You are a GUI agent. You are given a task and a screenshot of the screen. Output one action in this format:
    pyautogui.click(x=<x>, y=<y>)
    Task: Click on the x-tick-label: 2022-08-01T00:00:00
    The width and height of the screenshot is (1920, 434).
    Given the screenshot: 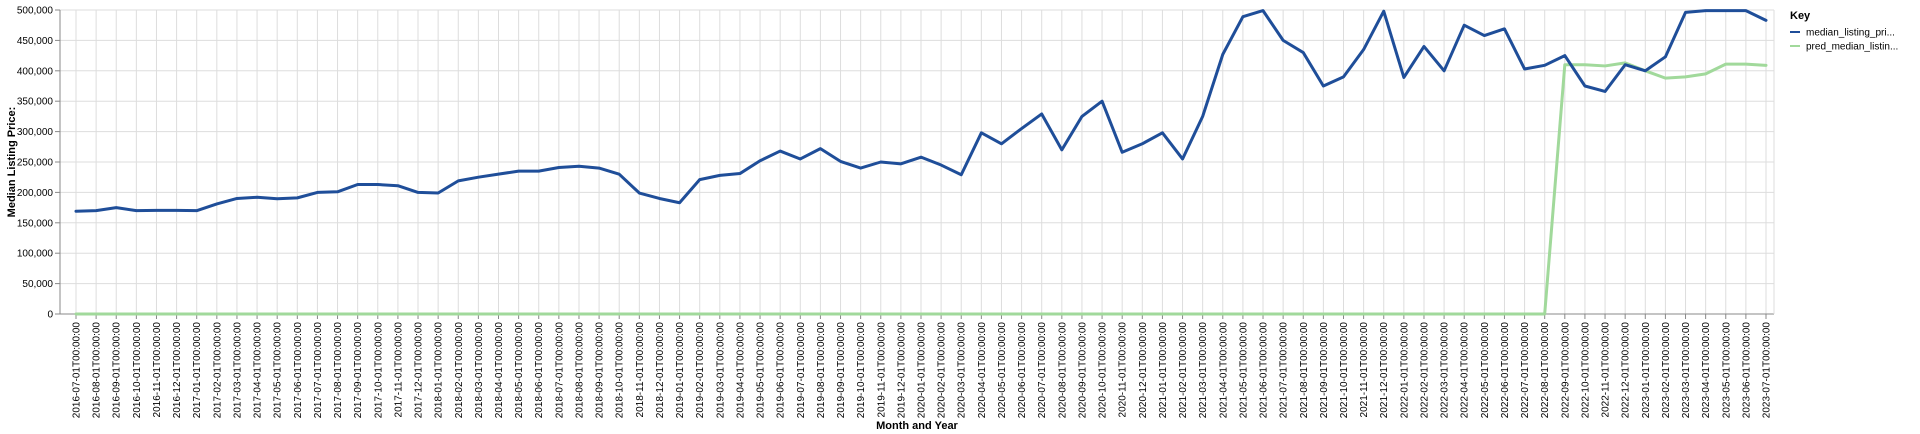 What is the action you would take?
    pyautogui.click(x=1545, y=370)
    